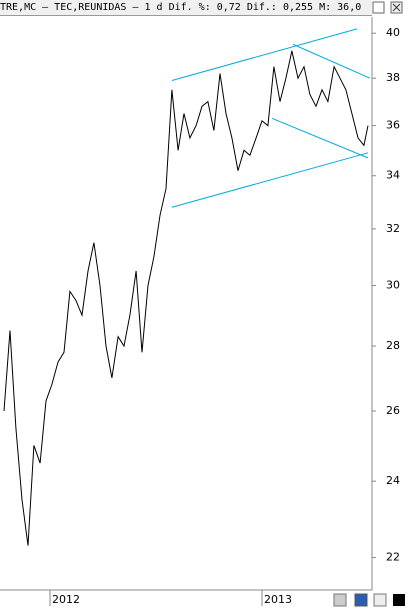 This screenshot has width=408, height=608. I want to click on pin-icon, so click(380, 600).